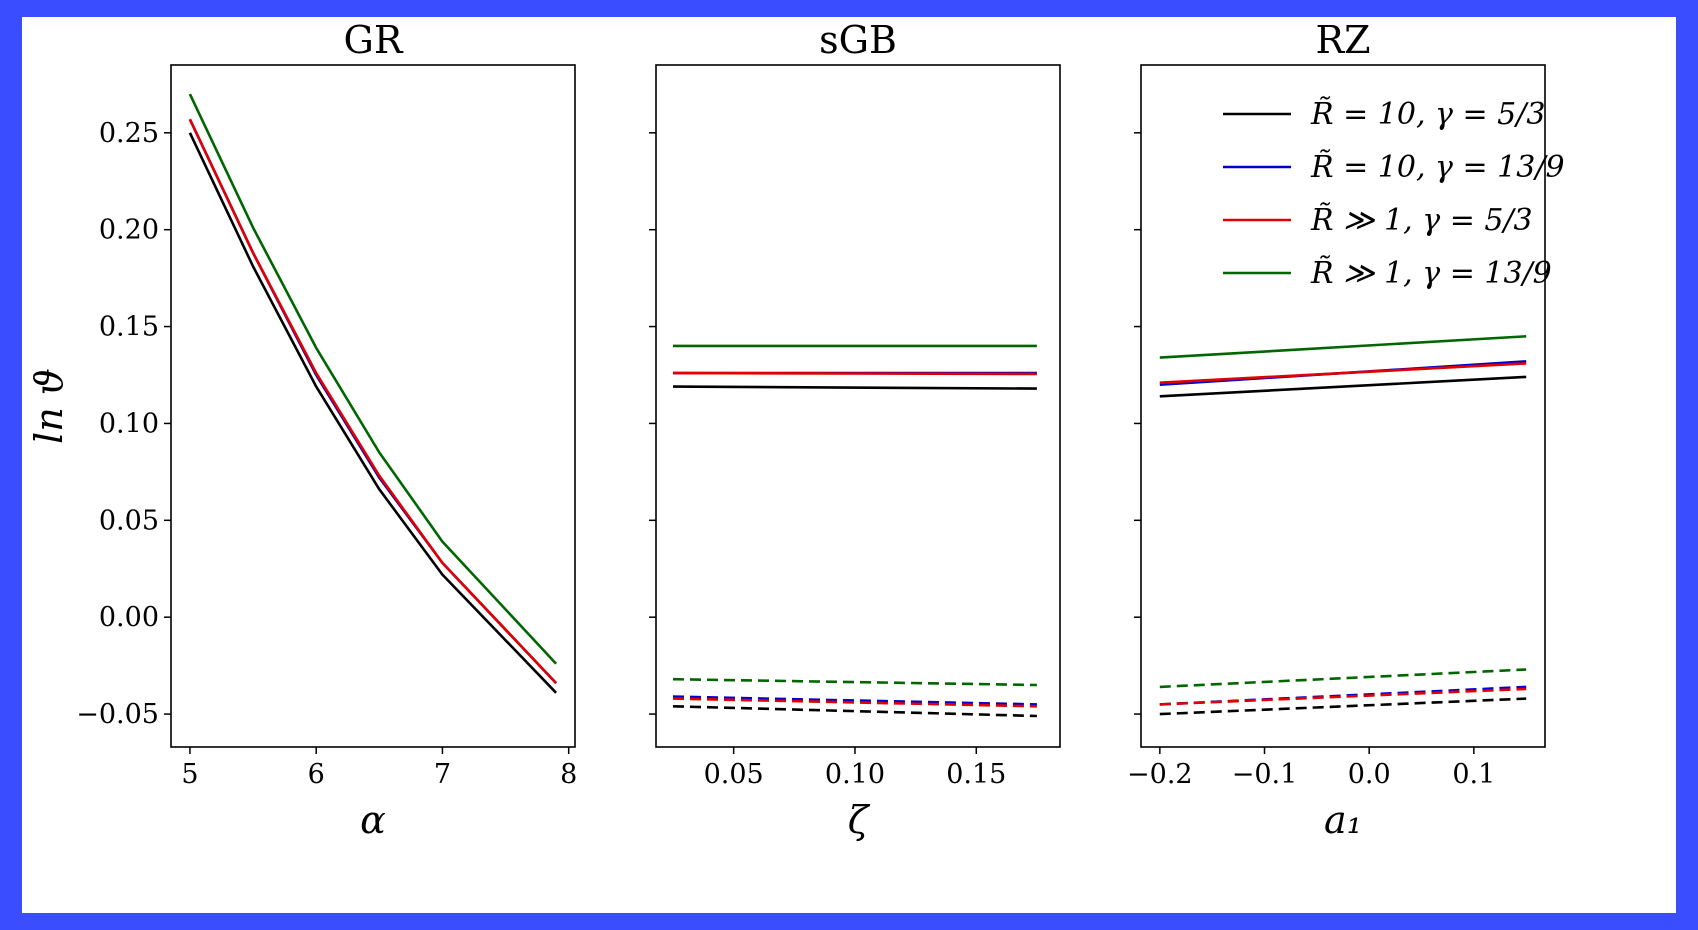 The image size is (1698, 930). Describe the element at coordinates (976, 774) in the screenshot. I see `x-tick-label: 0.15` at that location.